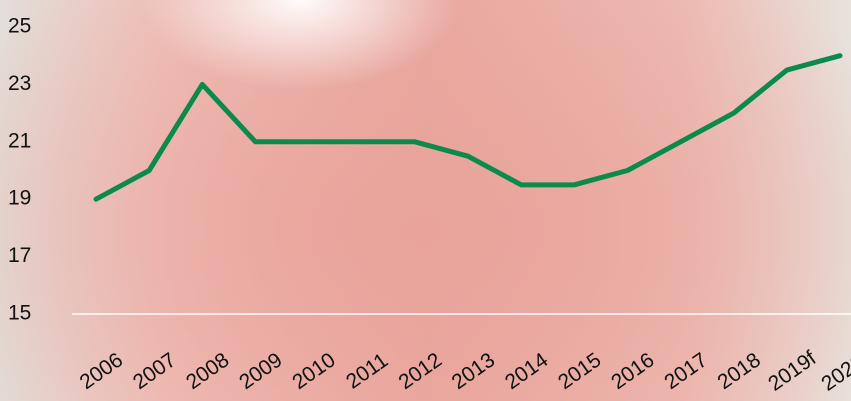  What do you see at coordinates (19, 26) in the screenshot?
I see `y-tick-label: 25` at bounding box center [19, 26].